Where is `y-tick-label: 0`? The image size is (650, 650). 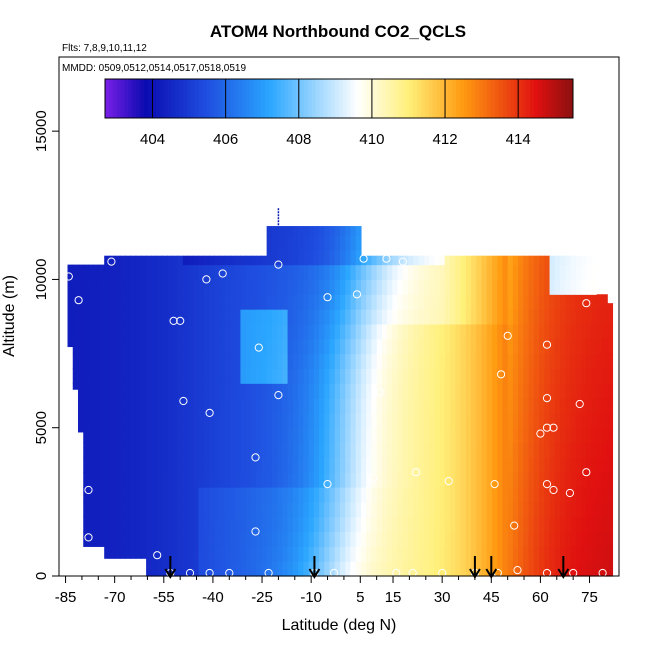
y-tick-label: 0 is located at coordinates (41, 576).